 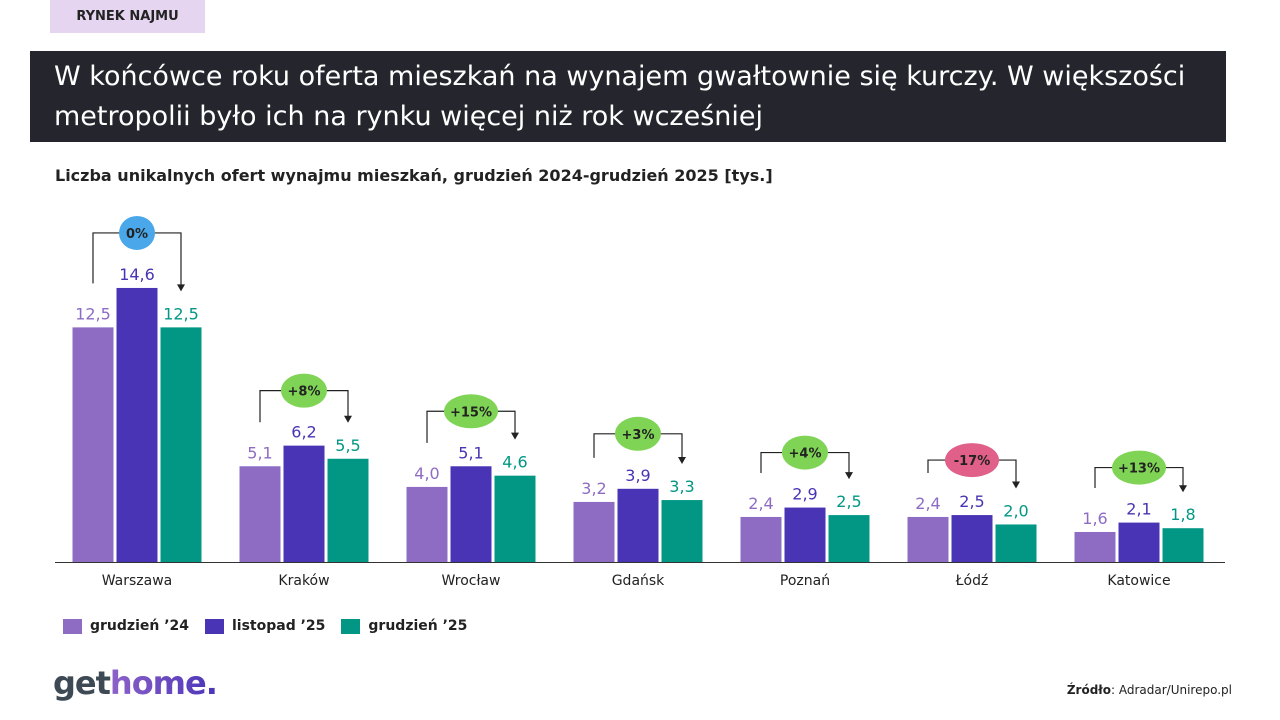 I want to click on change-badge-label: +3%, so click(x=638, y=435).